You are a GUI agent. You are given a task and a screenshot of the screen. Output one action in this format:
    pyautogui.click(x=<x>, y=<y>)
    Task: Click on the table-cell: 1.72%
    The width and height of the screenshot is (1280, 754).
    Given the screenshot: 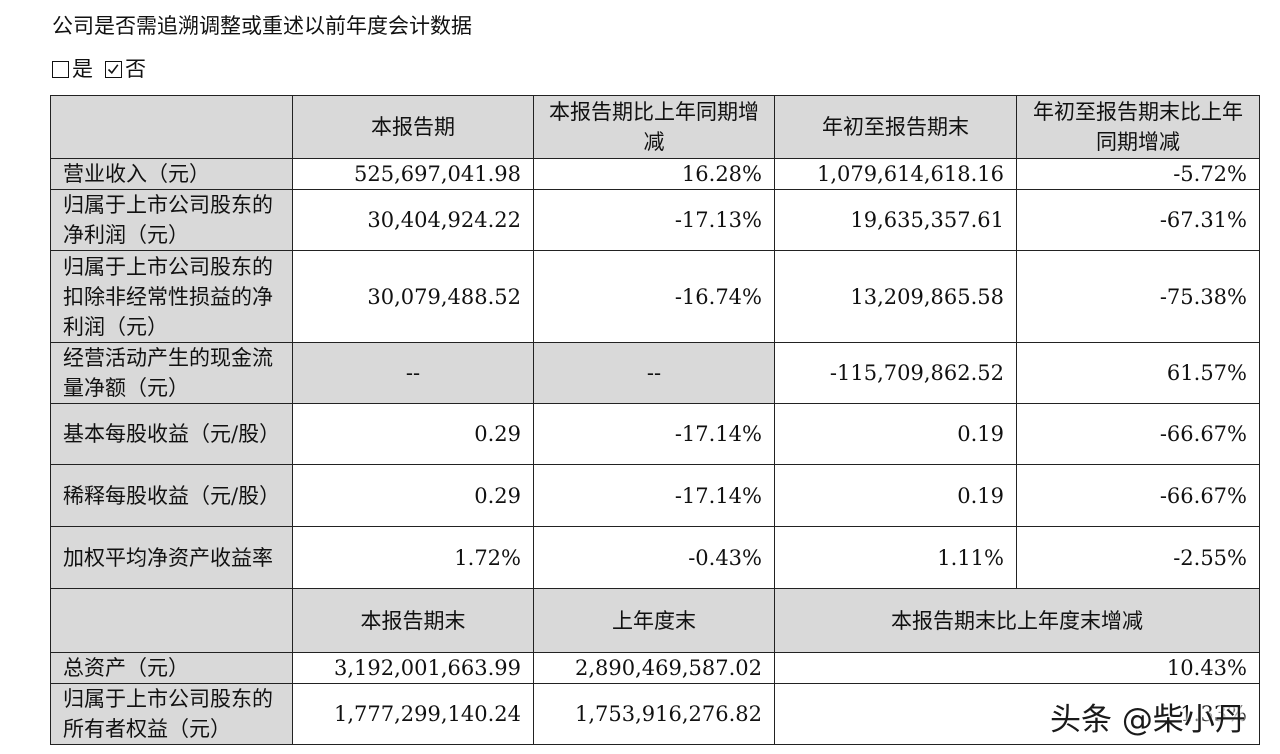 What is the action you would take?
    pyautogui.click(x=413, y=557)
    